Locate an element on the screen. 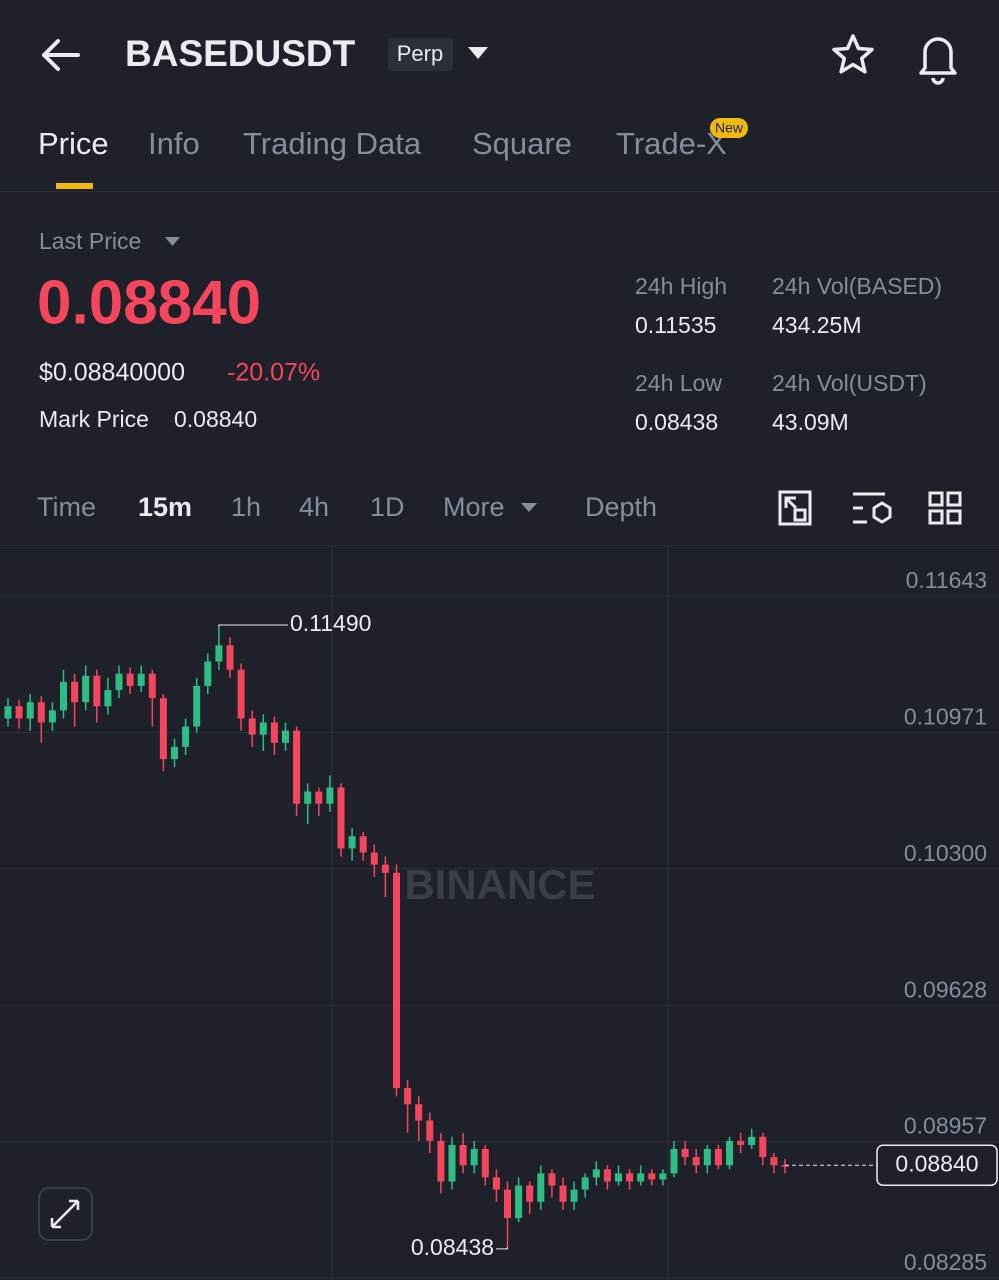  interval: 15m is located at coordinates (165, 507).